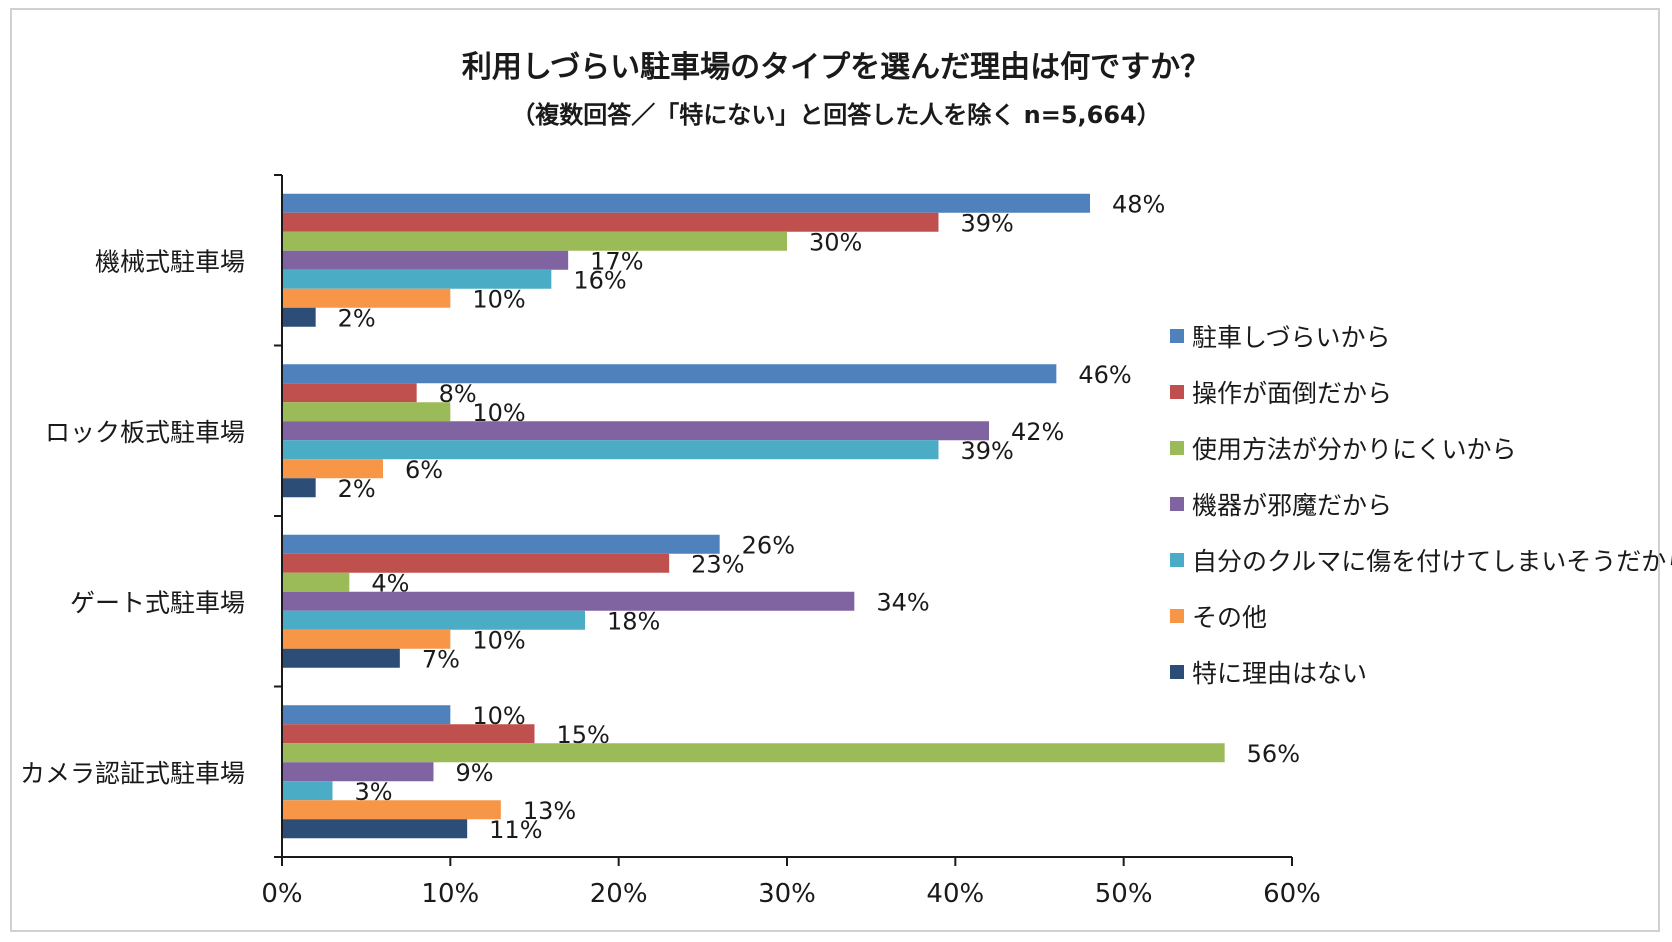 Image resolution: width=1672 pixels, height=942 pixels. I want to click on legend-item: その他, so click(1421, 616).